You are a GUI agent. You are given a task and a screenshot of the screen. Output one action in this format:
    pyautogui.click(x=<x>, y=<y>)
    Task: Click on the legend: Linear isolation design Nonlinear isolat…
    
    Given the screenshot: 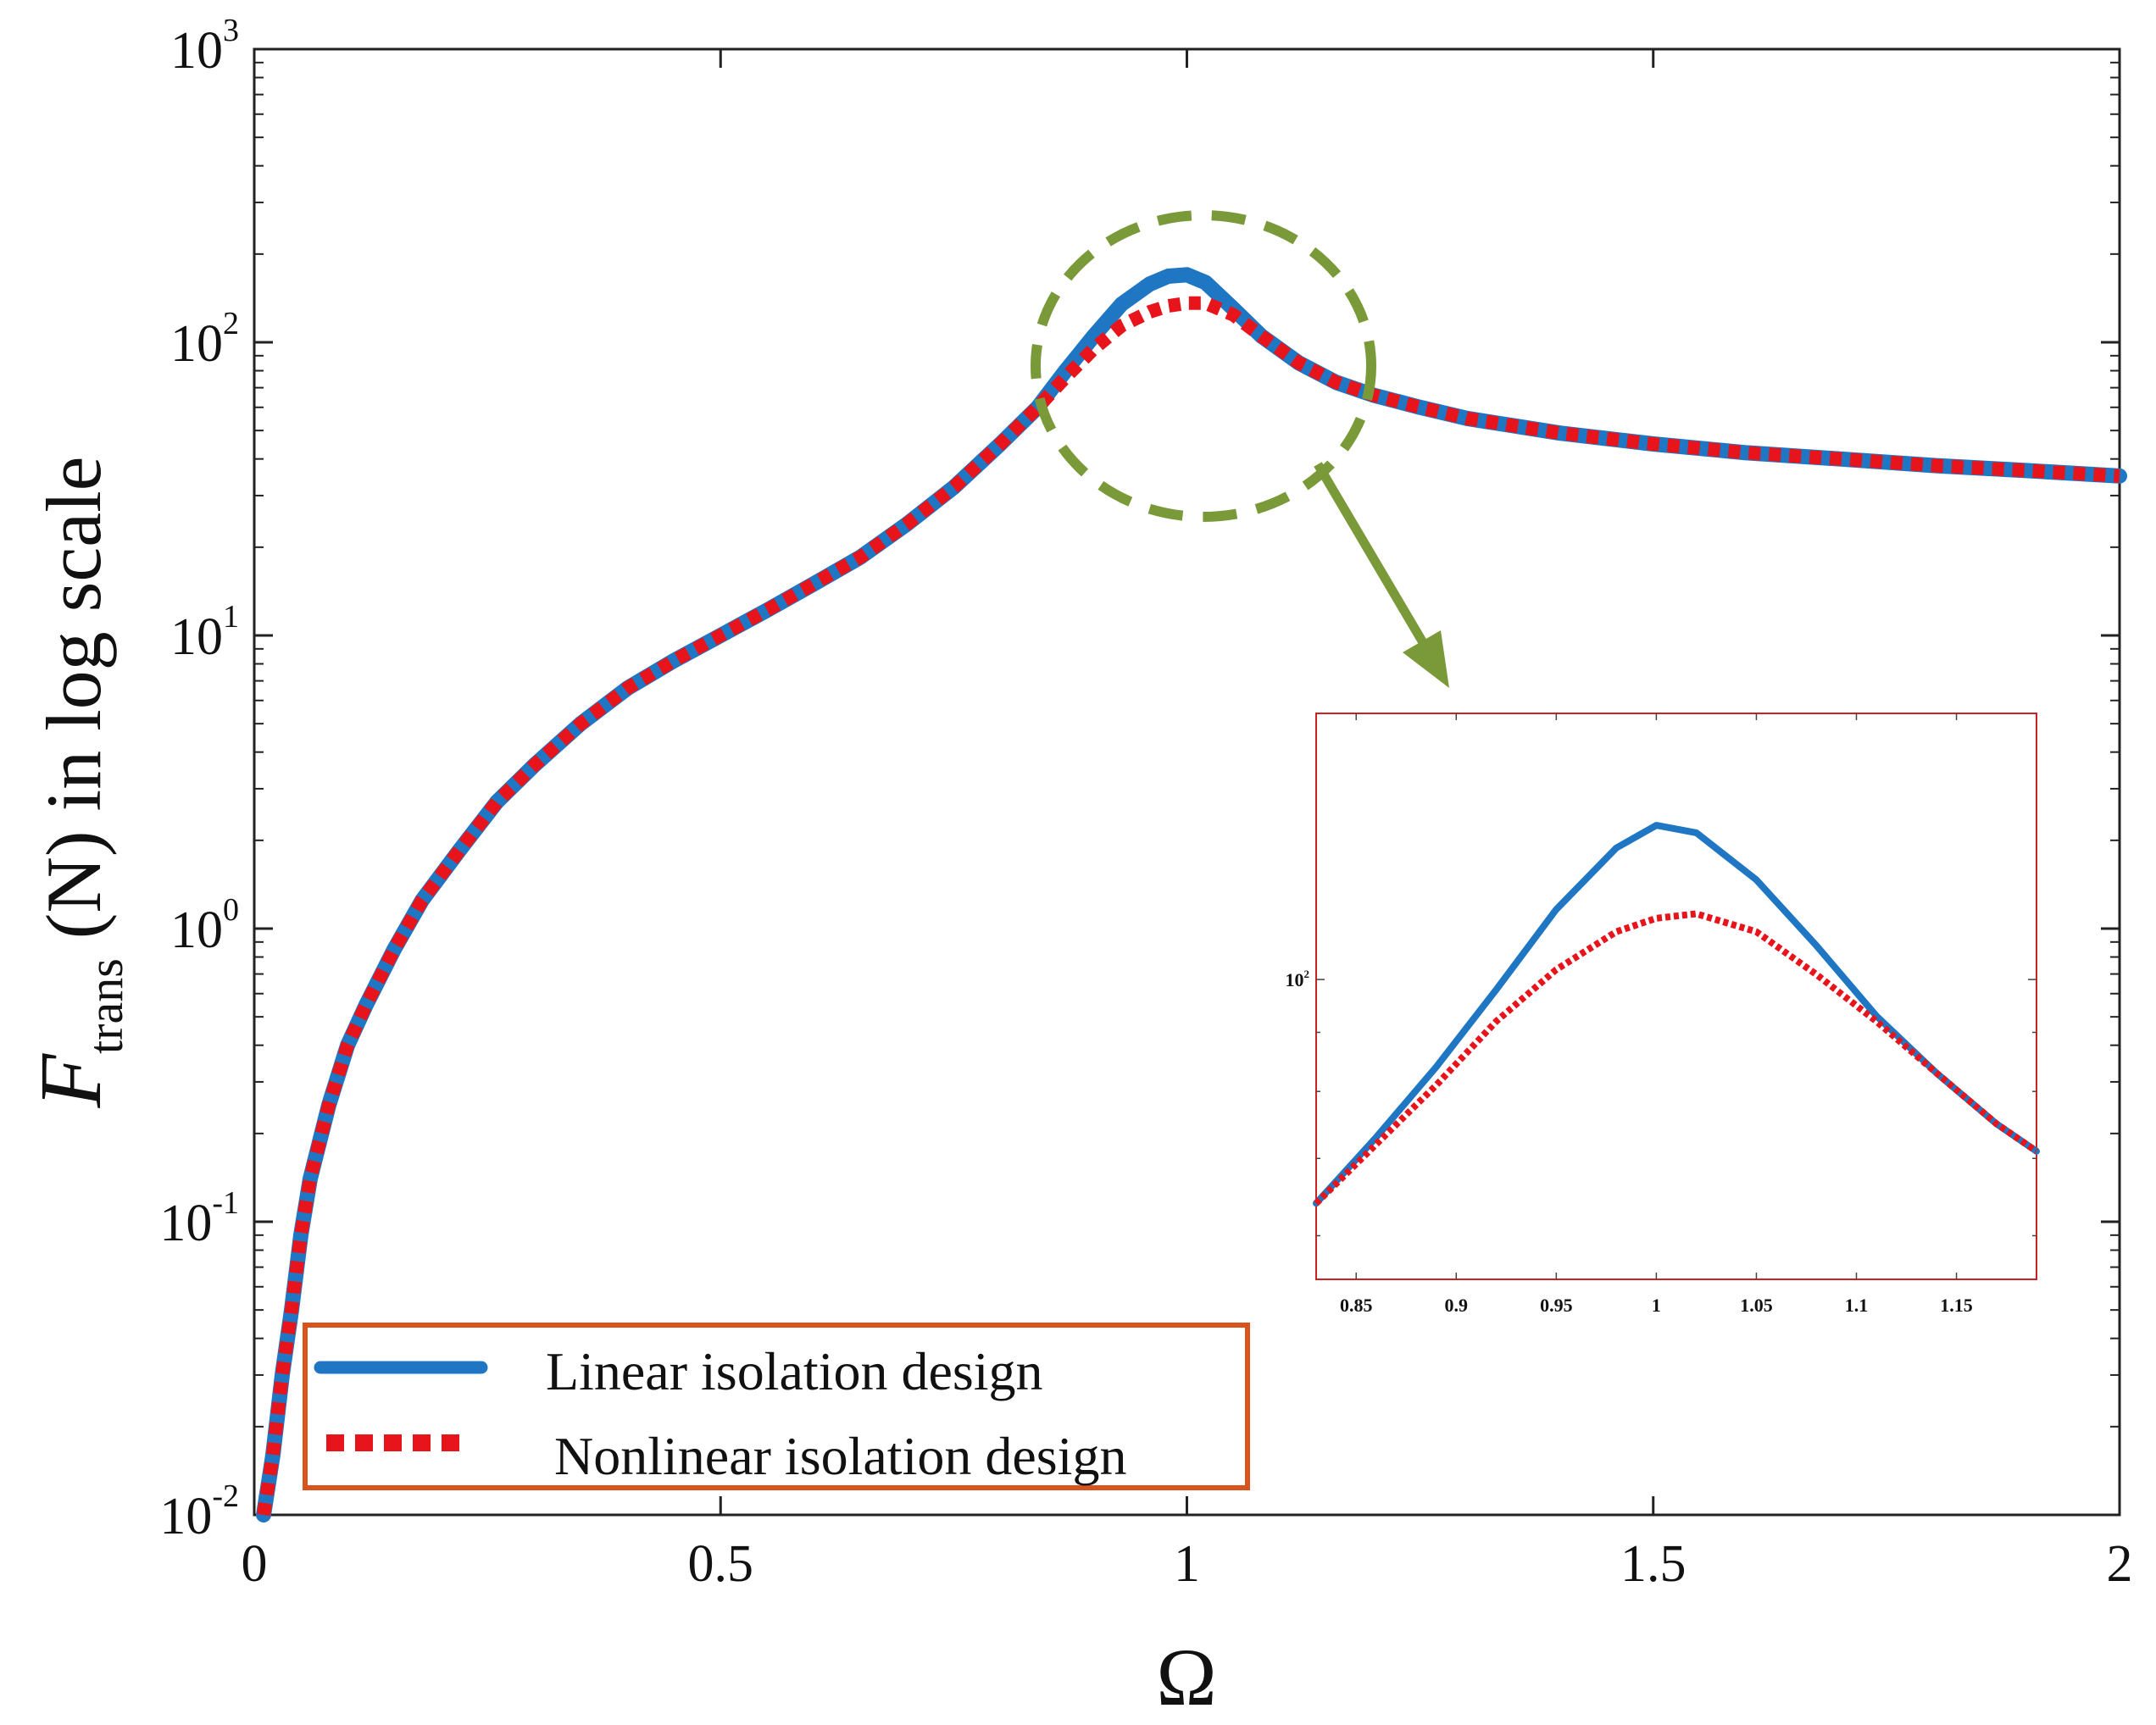 What is the action you would take?
    pyautogui.click(x=776, y=1407)
    